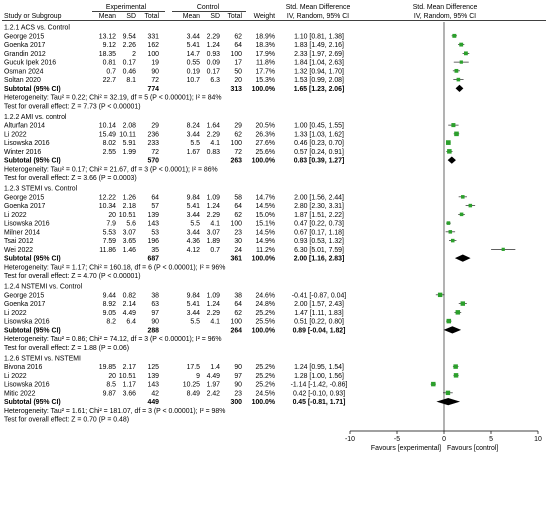 This screenshot has height=508, width=550. What do you see at coordinates (445, 16) in the screenshot?
I see `plot-effect-method-header: IV, Random, 95% CI` at bounding box center [445, 16].